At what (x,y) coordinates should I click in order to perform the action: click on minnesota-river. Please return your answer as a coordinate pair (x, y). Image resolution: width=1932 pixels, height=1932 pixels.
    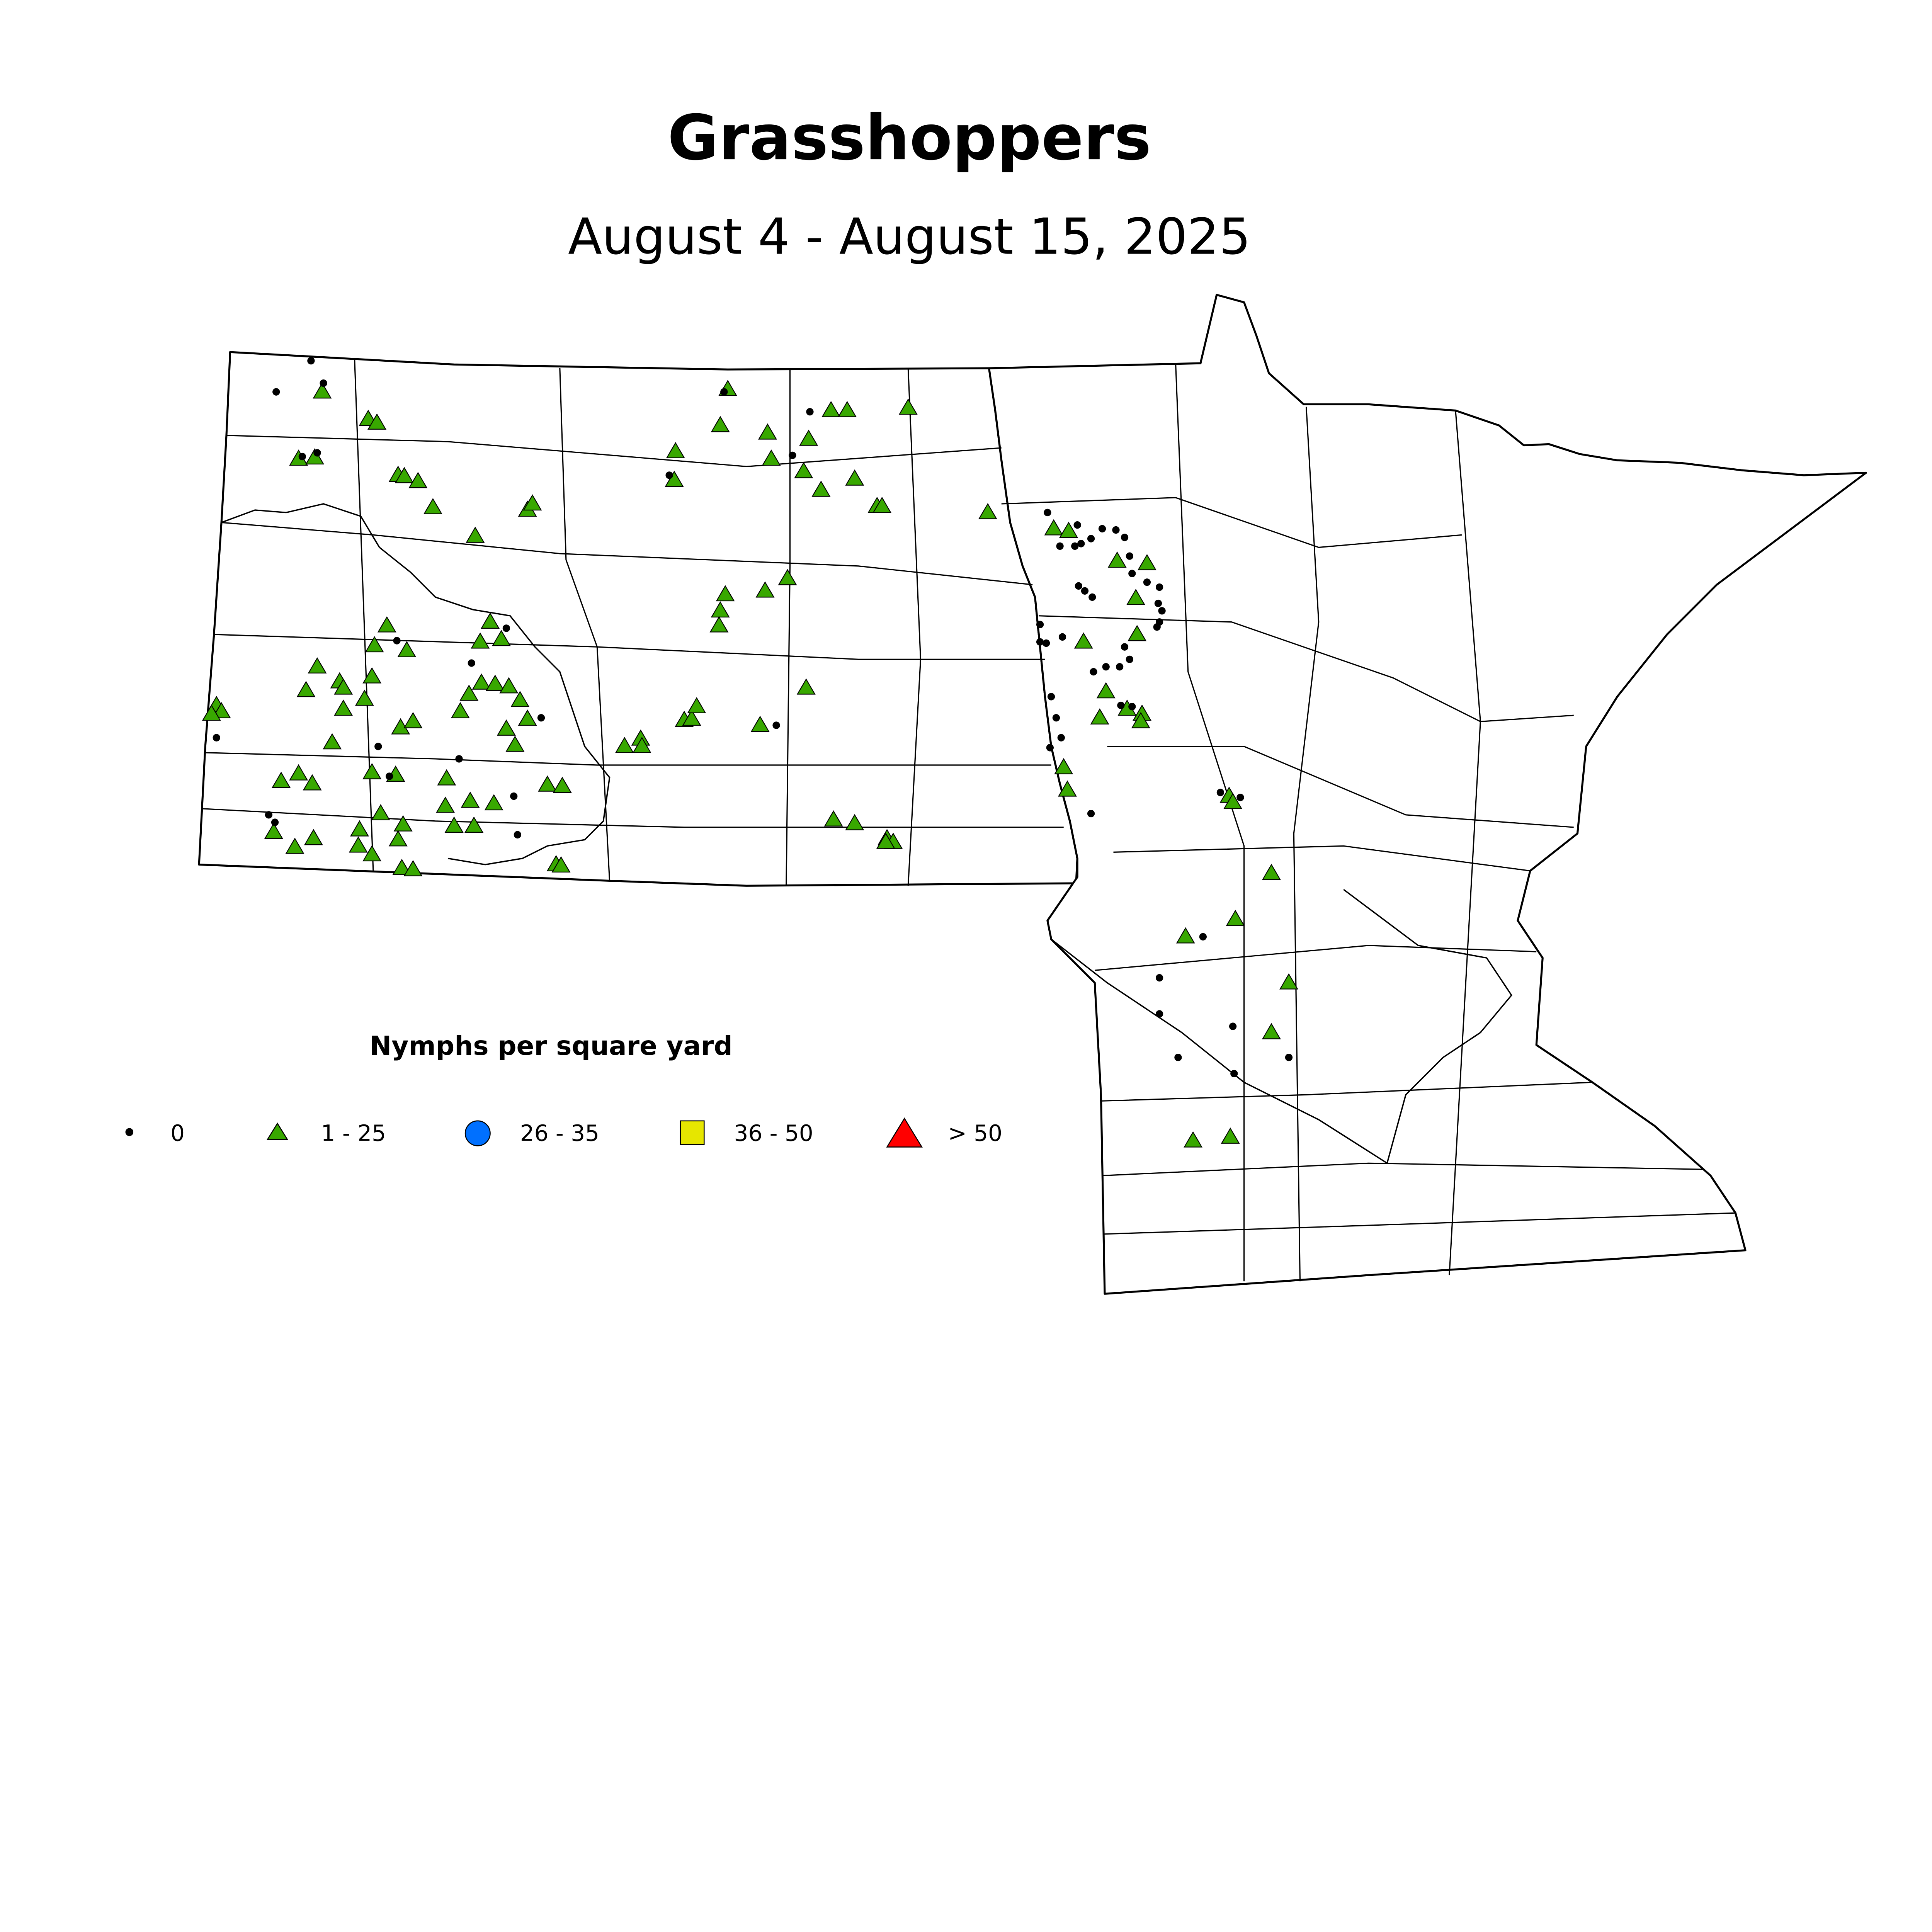
    Looking at the image, I should click on (1282, 1027).